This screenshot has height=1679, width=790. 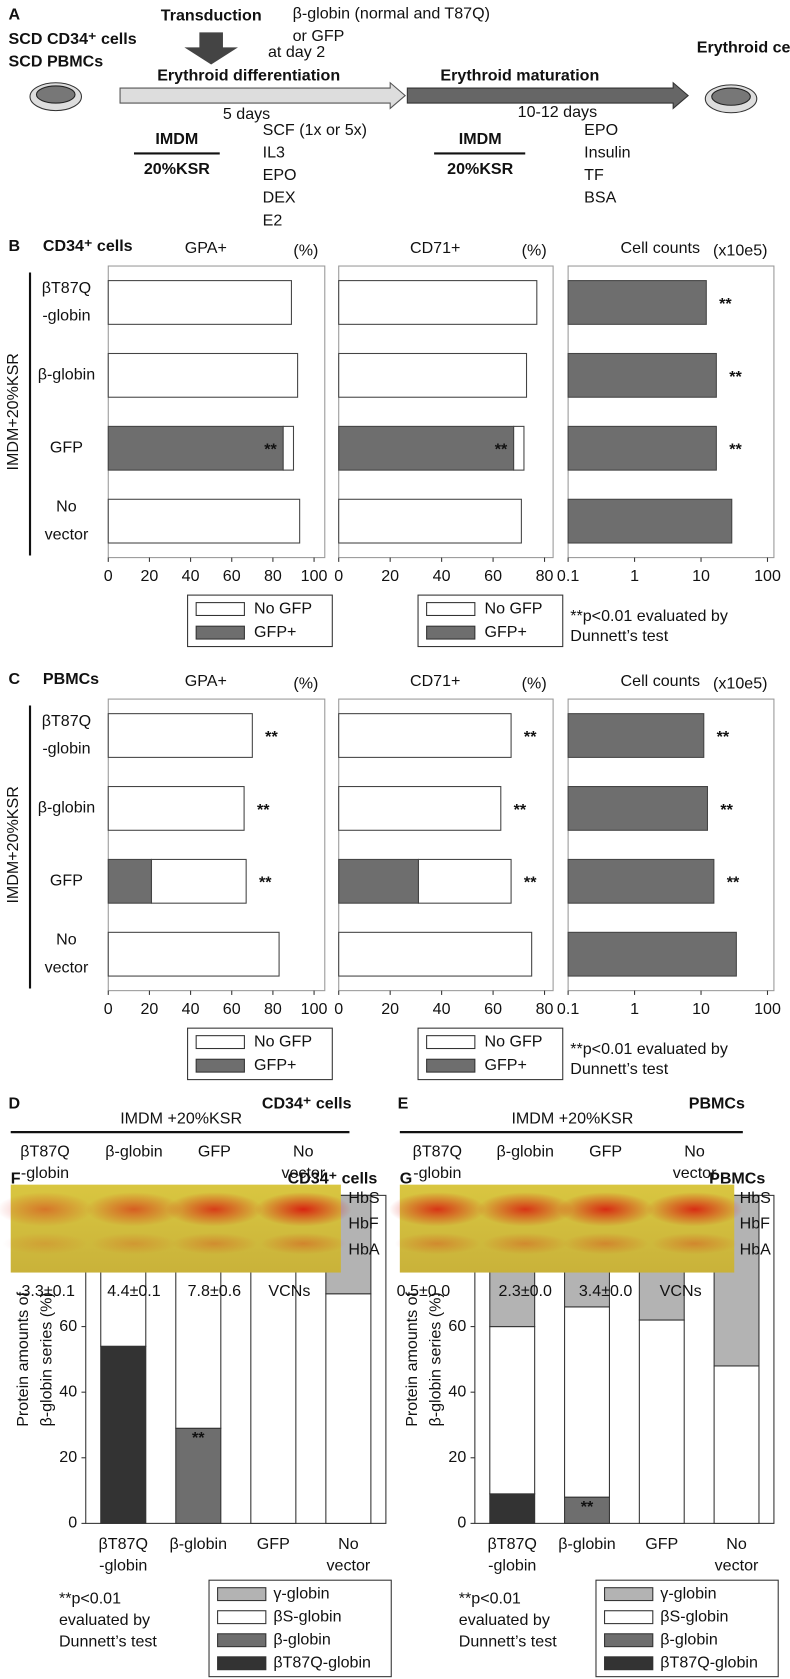 What do you see at coordinates (605, 1152) in the screenshot?
I see `lane-label: GFP` at bounding box center [605, 1152].